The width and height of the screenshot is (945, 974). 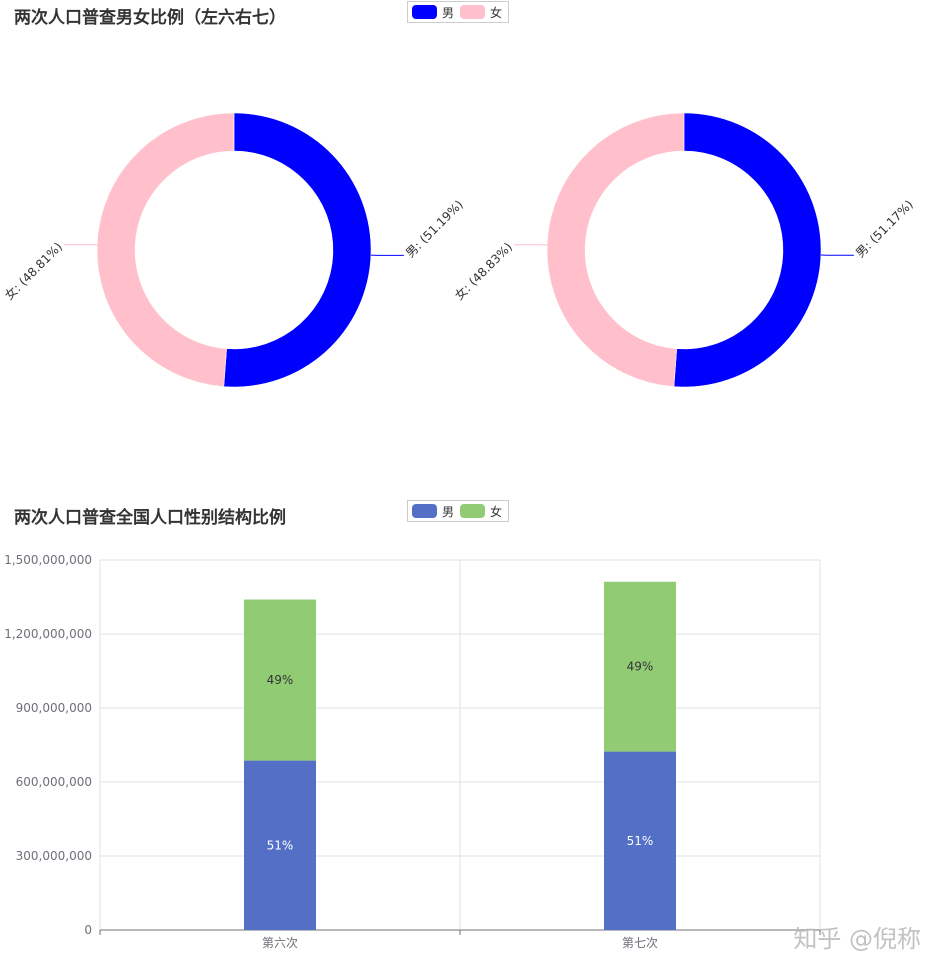 I want to click on bar-0-male, so click(x=280, y=845).